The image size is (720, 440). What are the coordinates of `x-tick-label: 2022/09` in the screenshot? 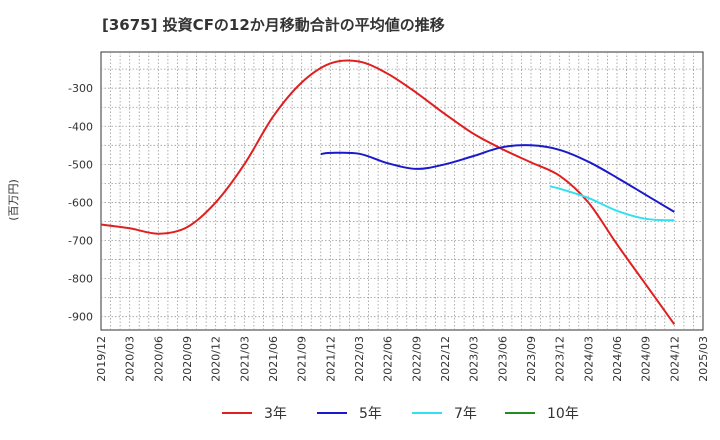 It's located at (416, 359).